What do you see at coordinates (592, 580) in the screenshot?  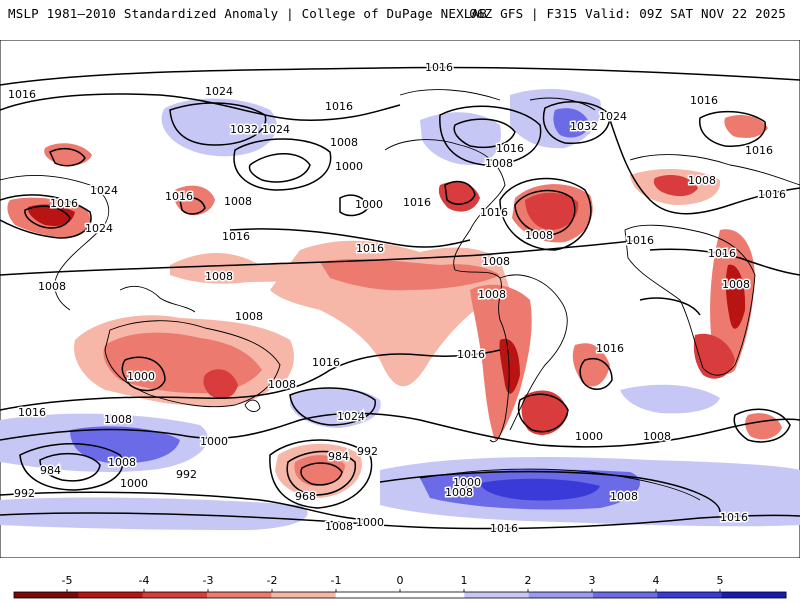 I see `colorbar-tick: 3` at bounding box center [592, 580].